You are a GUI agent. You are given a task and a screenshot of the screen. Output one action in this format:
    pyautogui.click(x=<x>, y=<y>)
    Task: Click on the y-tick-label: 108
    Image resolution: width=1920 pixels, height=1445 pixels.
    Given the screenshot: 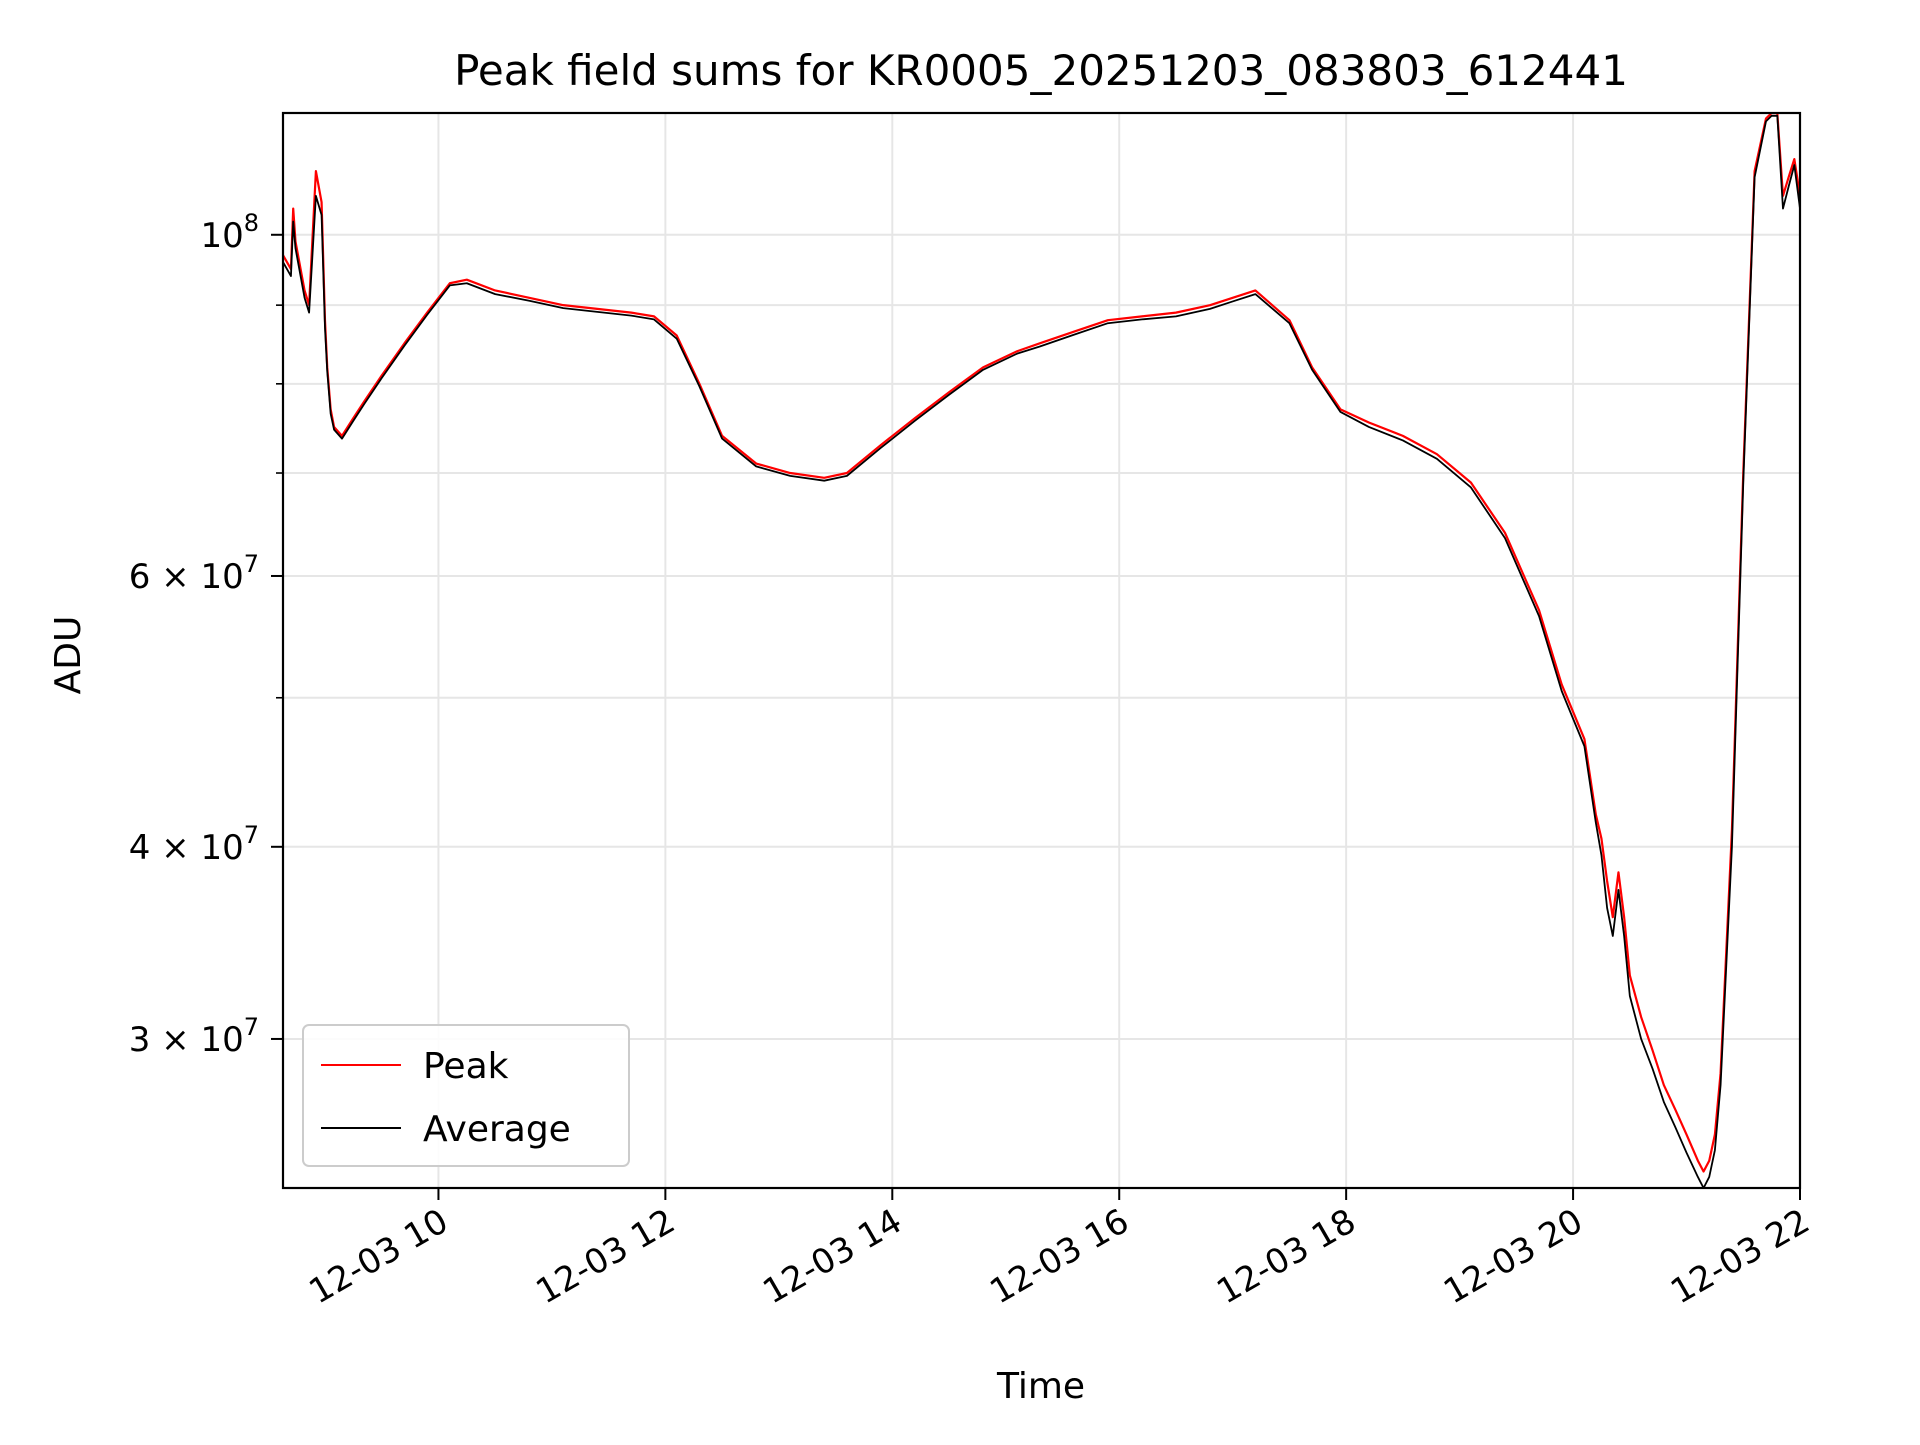 What is the action you would take?
    pyautogui.click(x=229, y=232)
    